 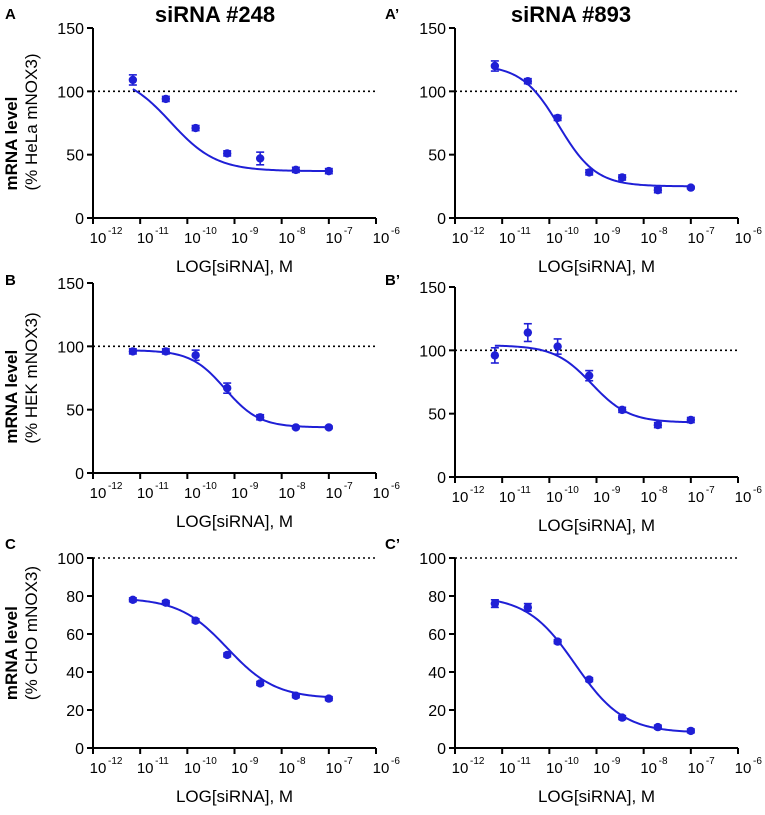 I want to click on panel-label-b-prime: B’, so click(x=392, y=280).